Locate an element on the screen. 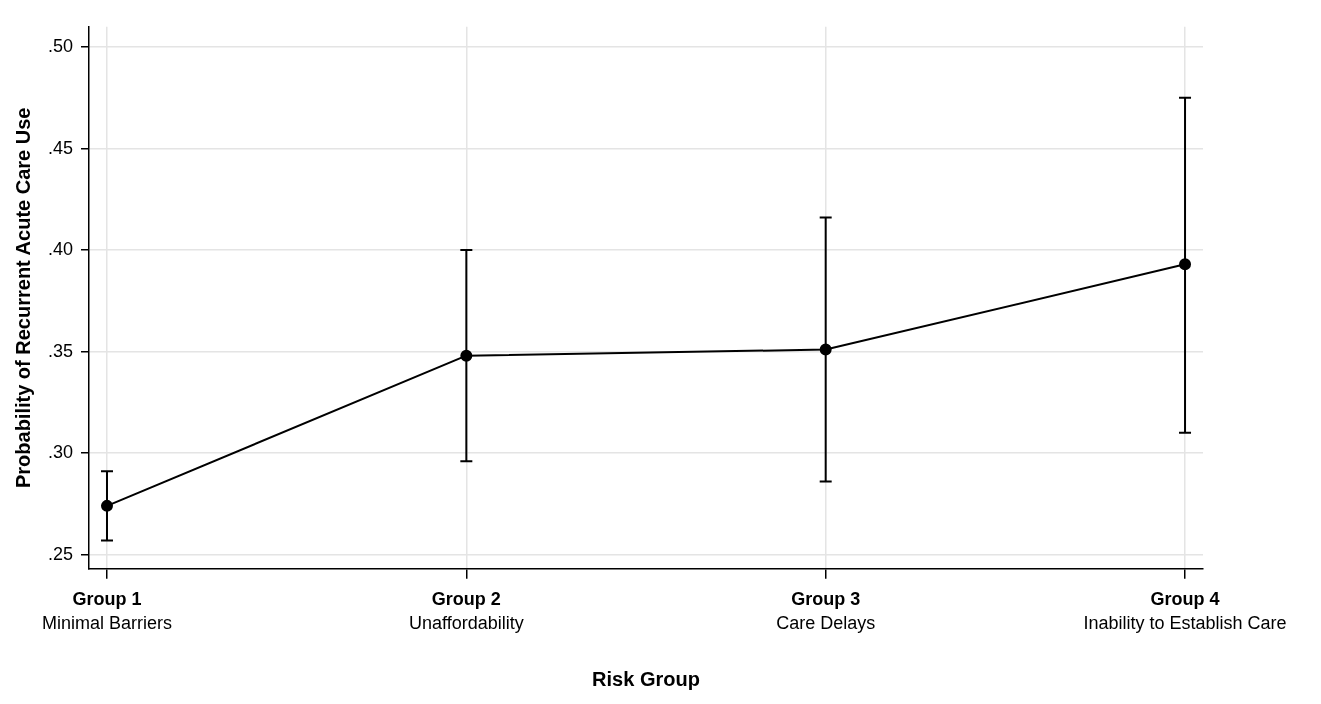 The width and height of the screenshot is (1321, 704). y-tick-label: .40 is located at coordinates (60, 249).